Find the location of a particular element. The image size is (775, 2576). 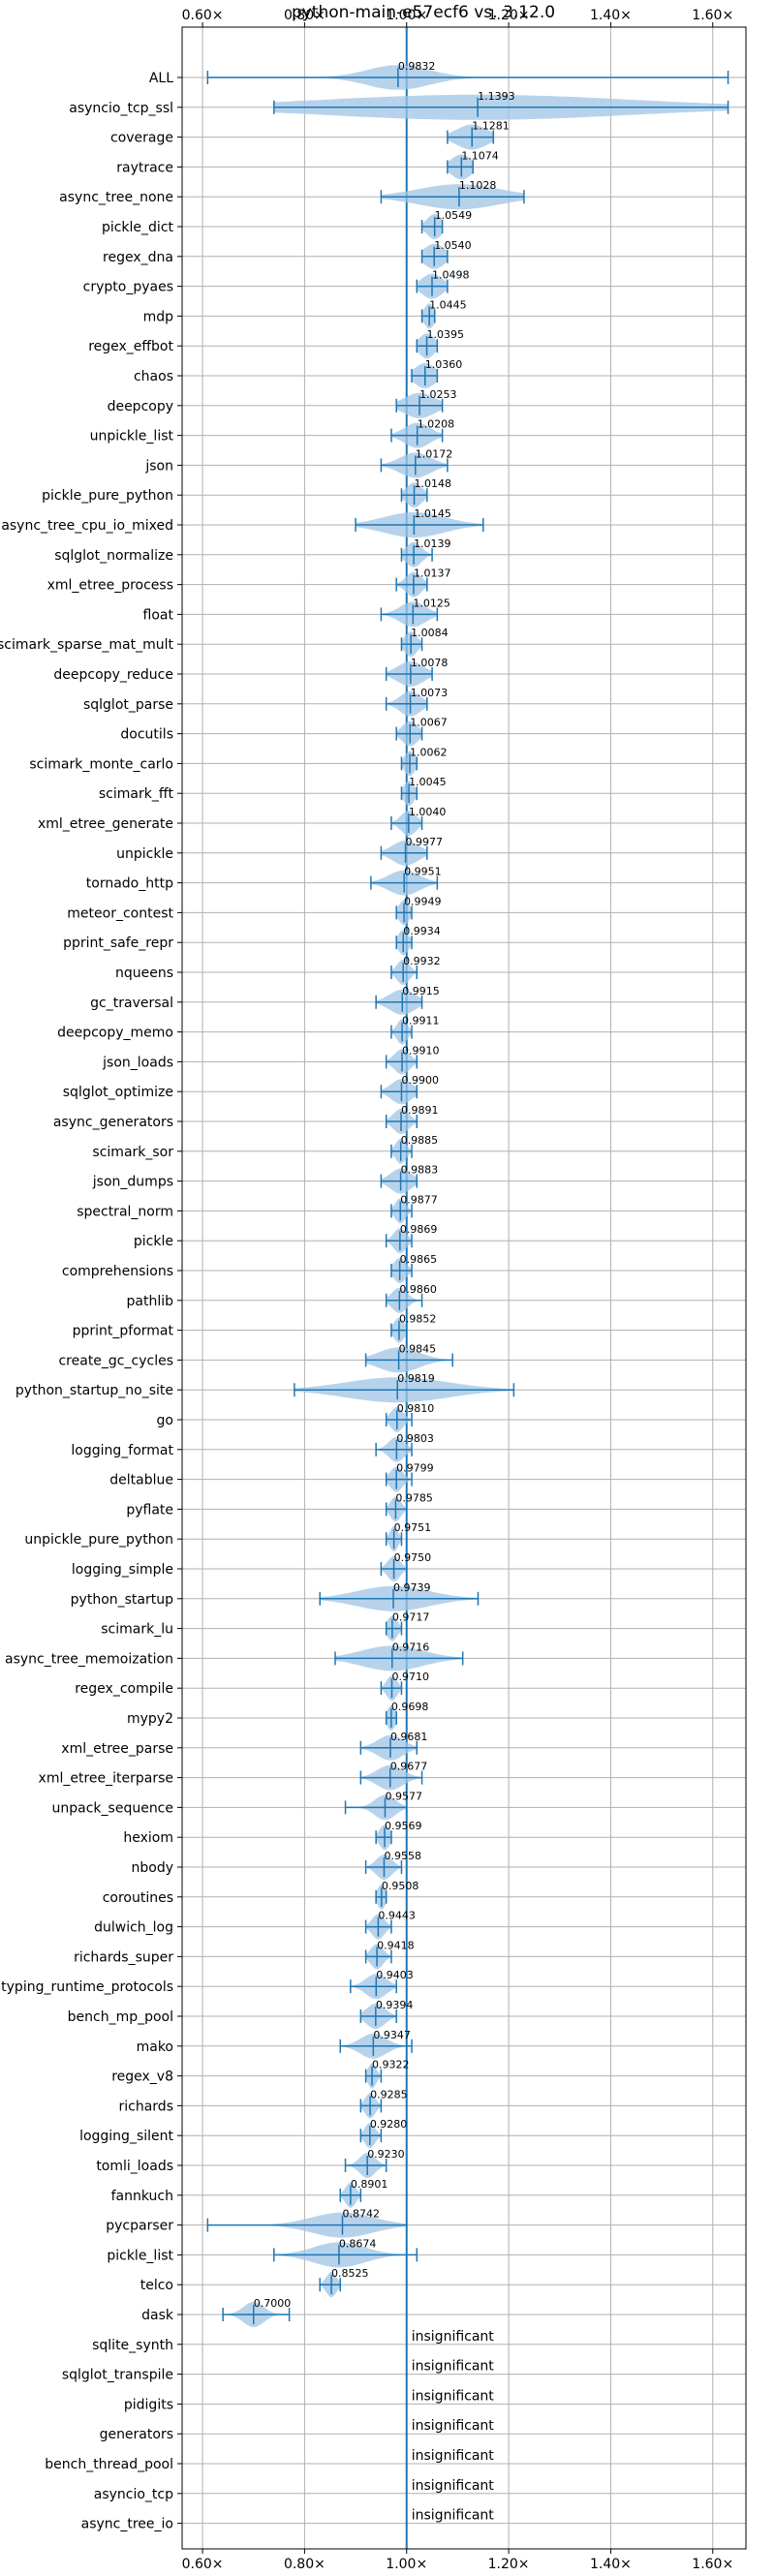

value-label: 0.9865 is located at coordinates (419, 1259).